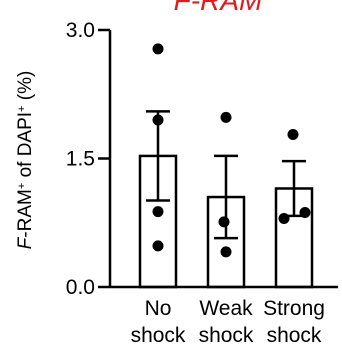 This screenshot has height=354, width=342. What do you see at coordinates (218, 8) in the screenshot?
I see `chart-title: F-RAM` at bounding box center [218, 8].